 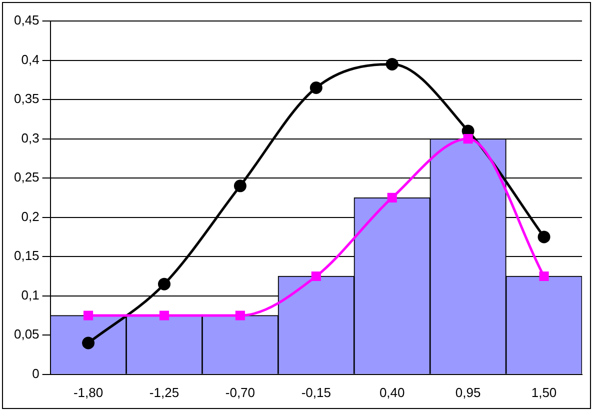 I want to click on y-tick-label: 0,2, so click(x=30, y=216).